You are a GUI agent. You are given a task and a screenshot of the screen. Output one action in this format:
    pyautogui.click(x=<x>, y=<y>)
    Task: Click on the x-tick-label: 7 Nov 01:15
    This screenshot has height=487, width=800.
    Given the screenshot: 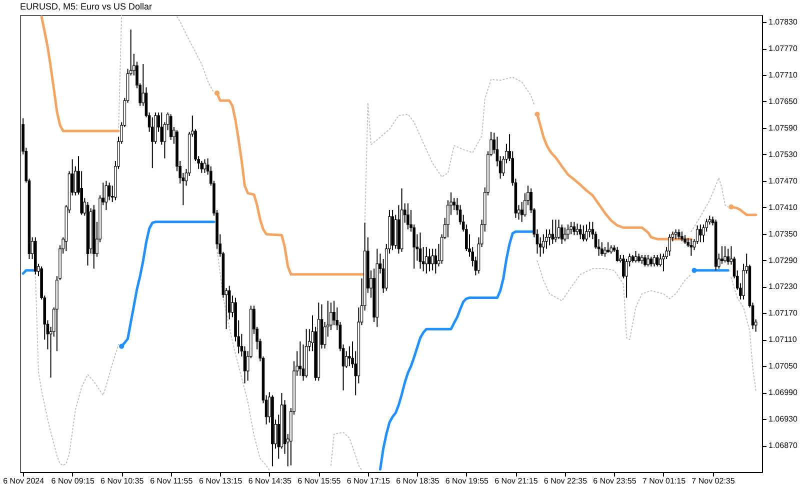 What is the action you would take?
    pyautogui.click(x=664, y=481)
    